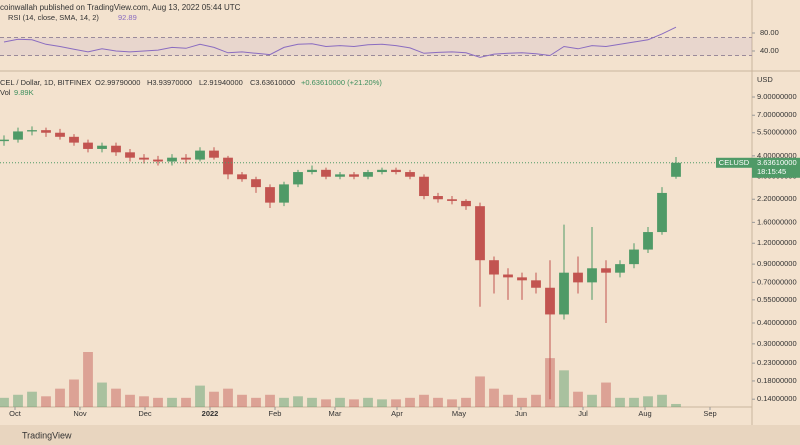 Image resolution: width=800 pixels, height=445 pixels. I want to click on y-tick-label: 0.14000000, so click(777, 398).